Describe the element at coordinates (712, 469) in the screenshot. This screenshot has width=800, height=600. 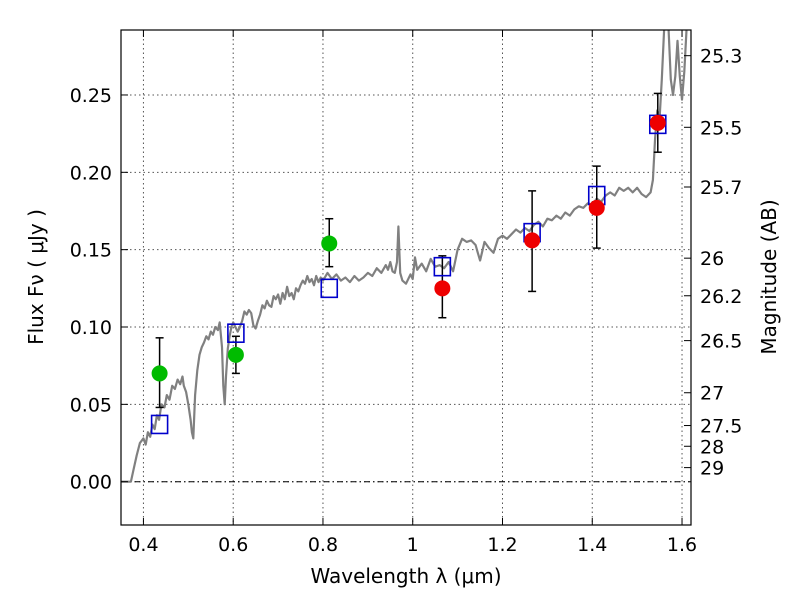
I see `y2-tick-label: 29` at that location.